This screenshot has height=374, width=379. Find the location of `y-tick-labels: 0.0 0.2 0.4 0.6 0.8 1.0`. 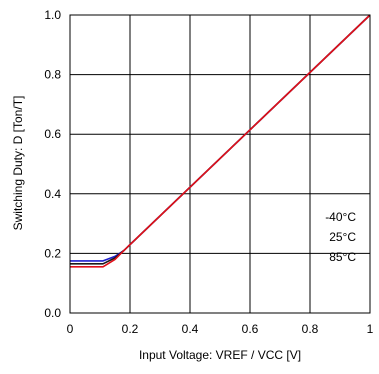

y-tick-labels: 0.0 0.2 0.4 0.6 0.8 1.0 is located at coordinates (52, 164).